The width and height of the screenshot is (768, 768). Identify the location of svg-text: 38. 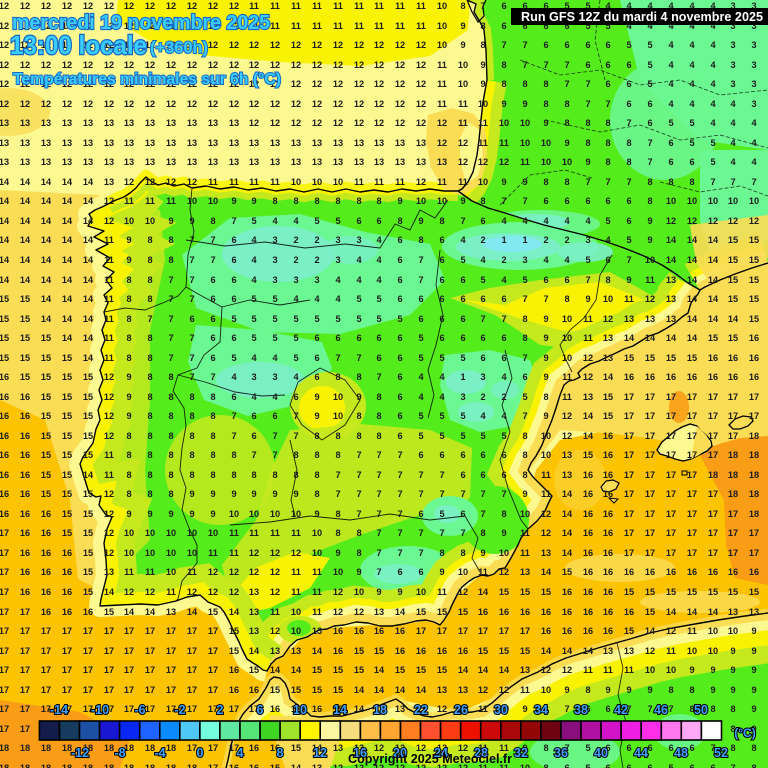
(581, 710).